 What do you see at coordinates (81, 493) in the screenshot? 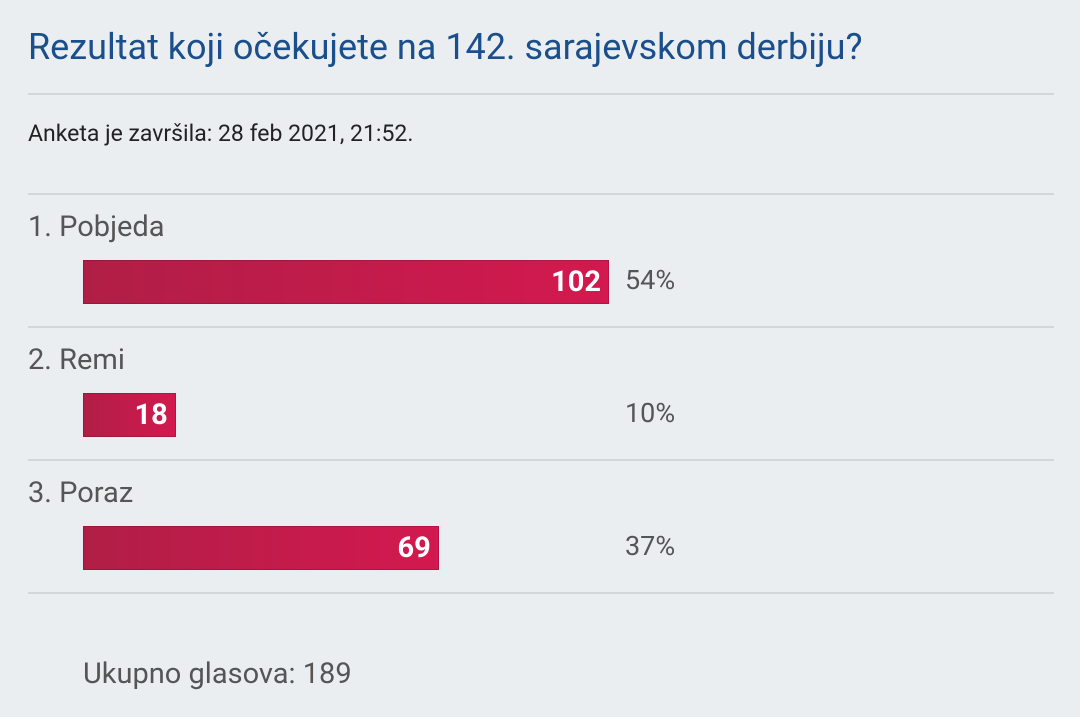
I see `option-label: 3. Poraz` at bounding box center [81, 493].